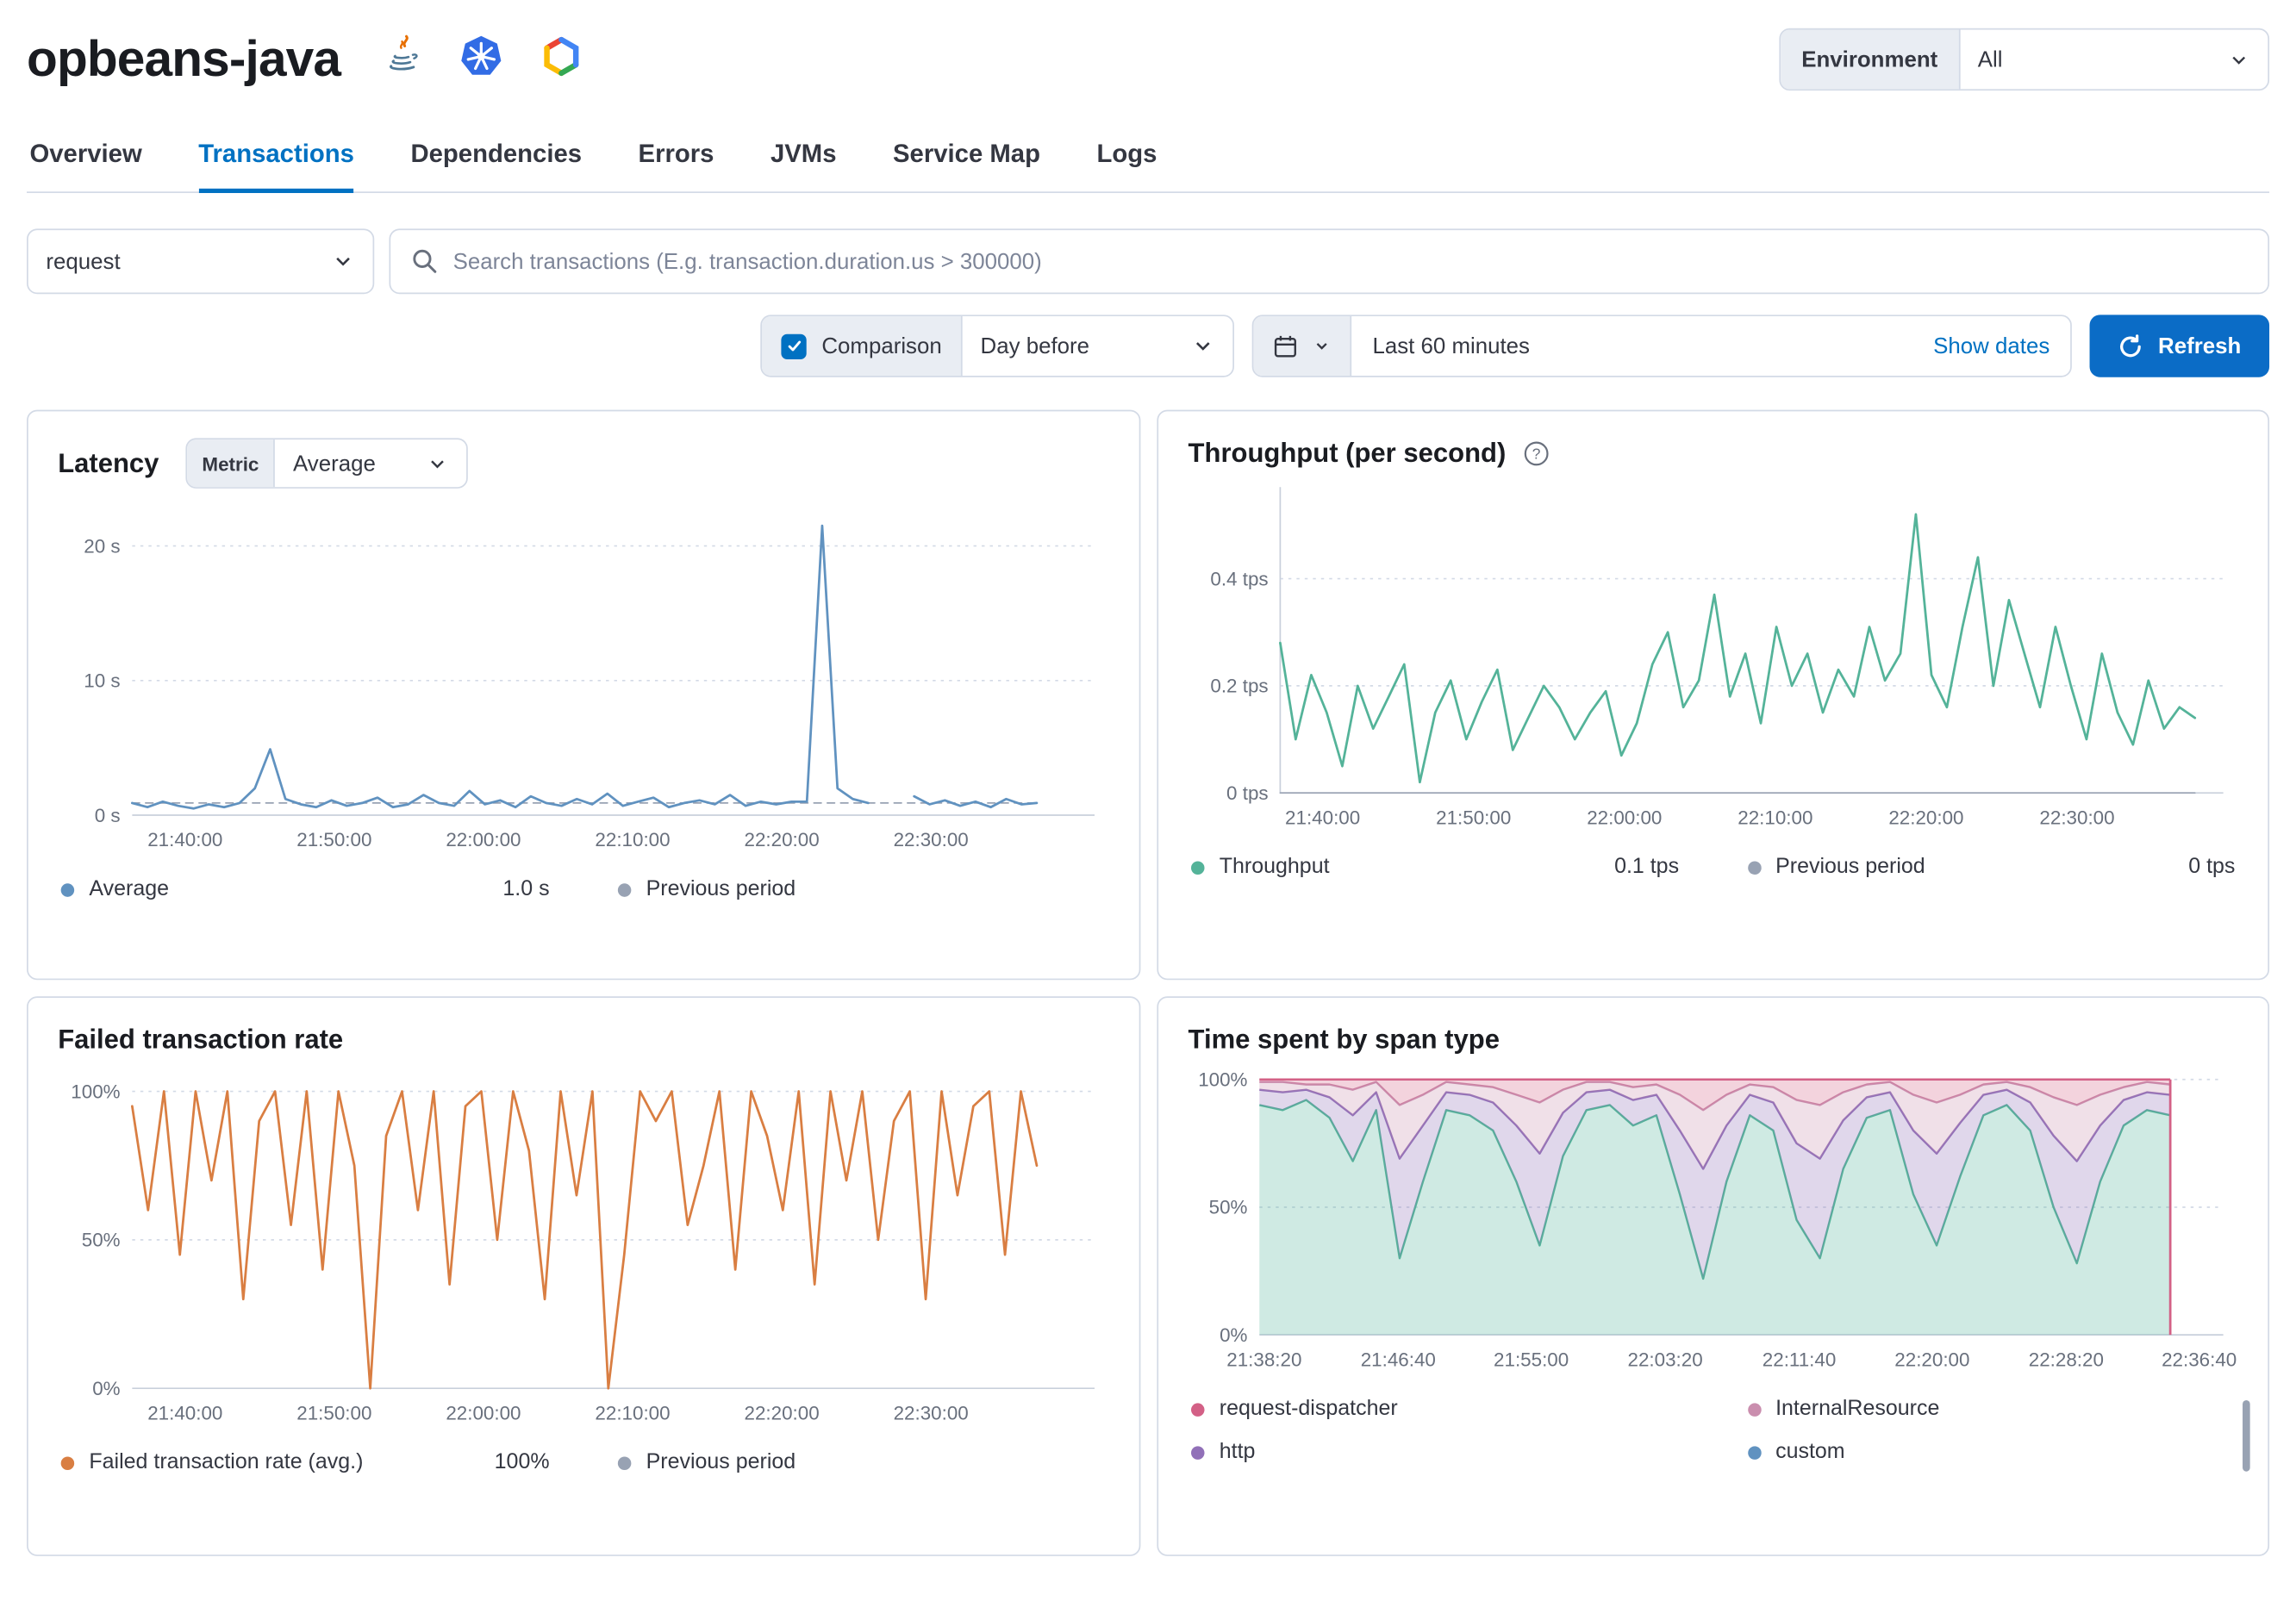 This screenshot has height=1601, width=2296. What do you see at coordinates (305, 889) in the screenshot?
I see `legend-item: Average 1.0 s` at bounding box center [305, 889].